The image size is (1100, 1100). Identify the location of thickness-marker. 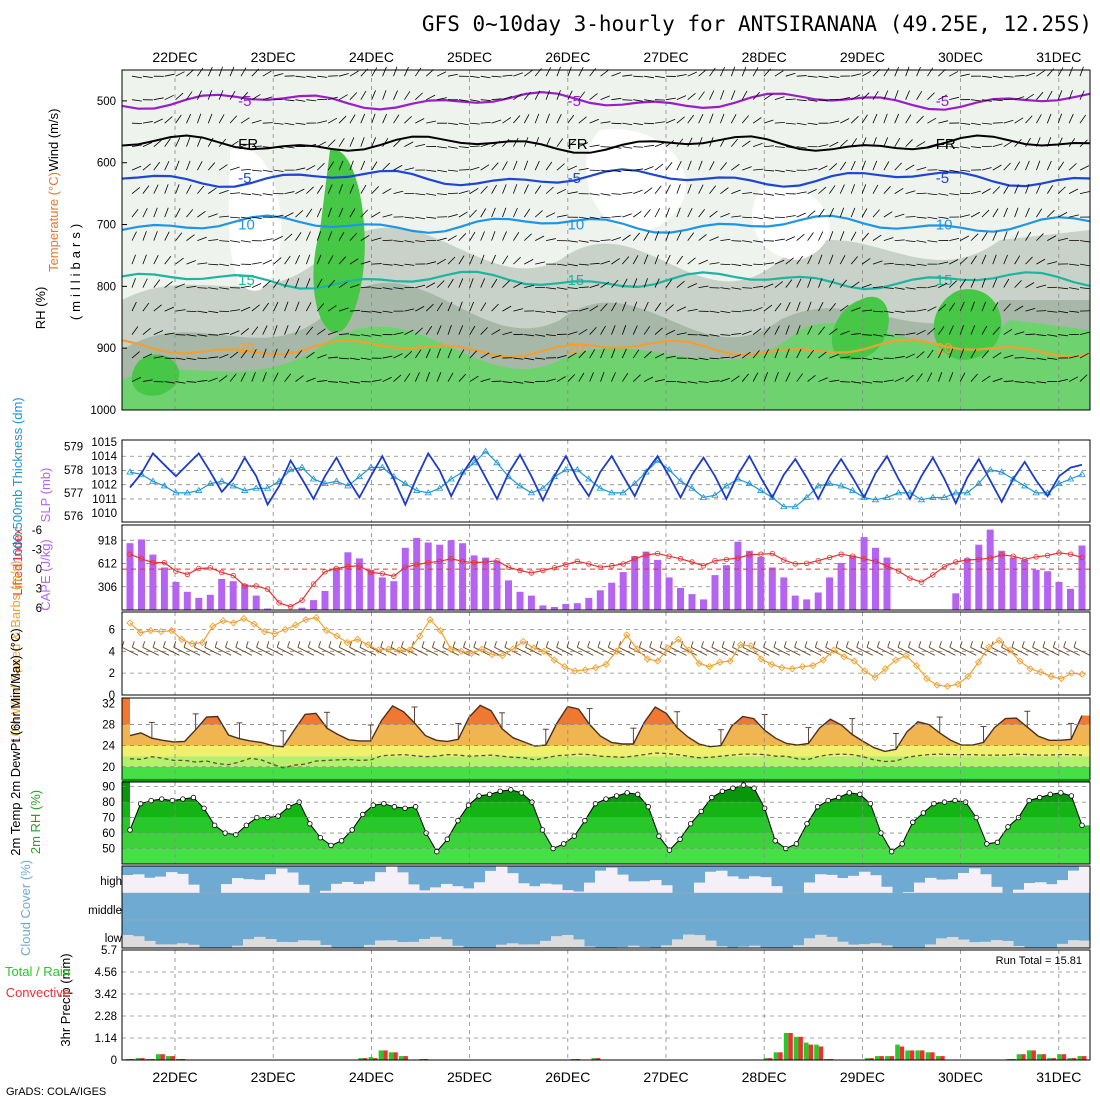
(841, 485).